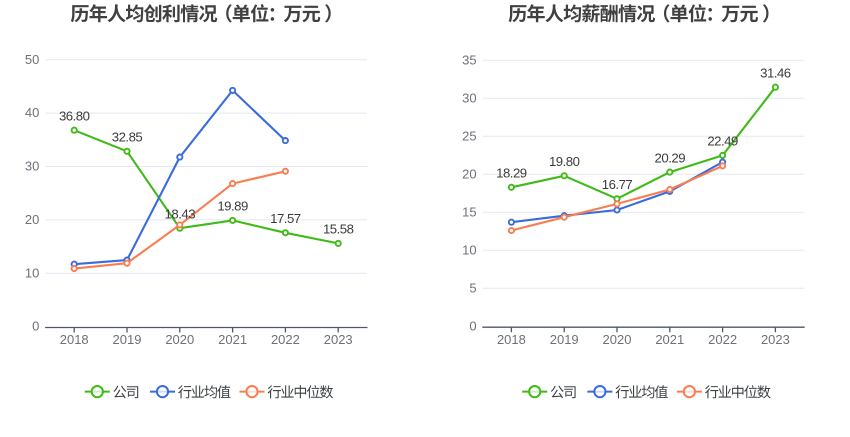  What do you see at coordinates (127, 137) in the screenshot?
I see `svg-text: 32.85` at bounding box center [127, 137].